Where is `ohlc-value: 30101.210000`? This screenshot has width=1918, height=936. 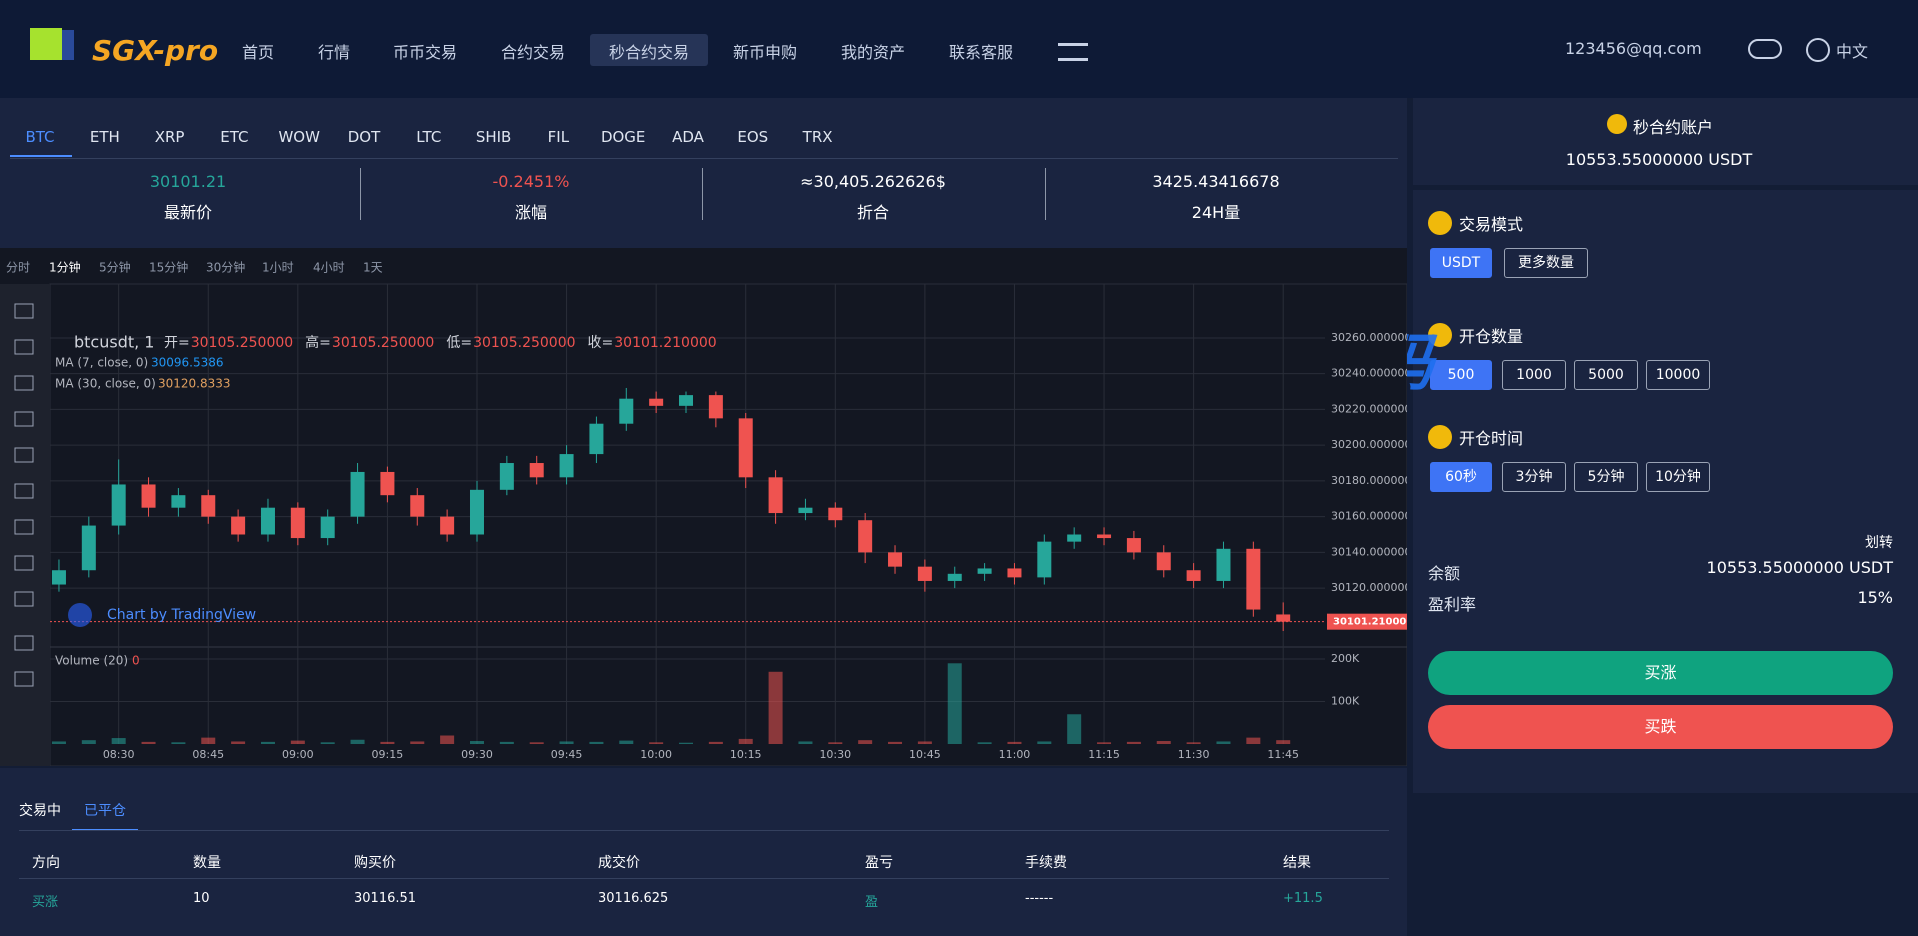 ohlc-value: 30101.210000 is located at coordinates (665, 343).